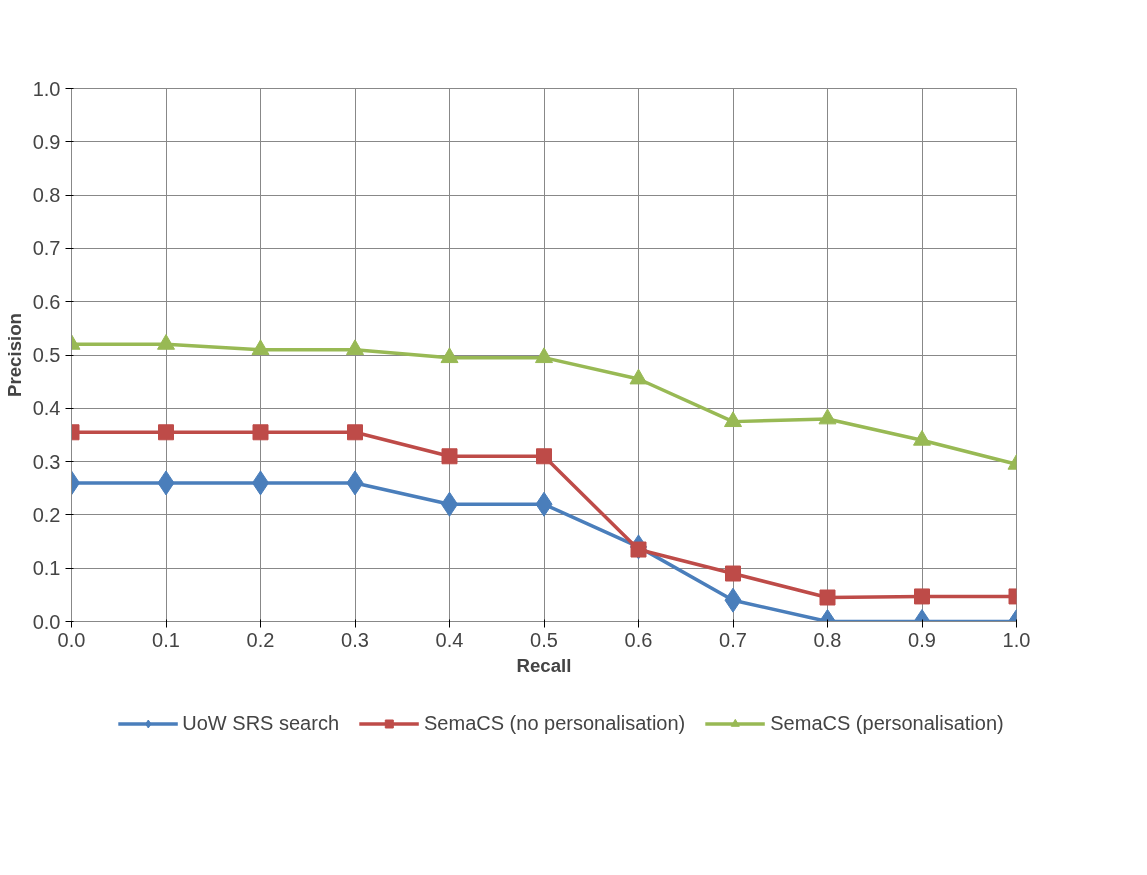  What do you see at coordinates (46, 514) in the screenshot?
I see `y-tick-label: 0.2` at bounding box center [46, 514].